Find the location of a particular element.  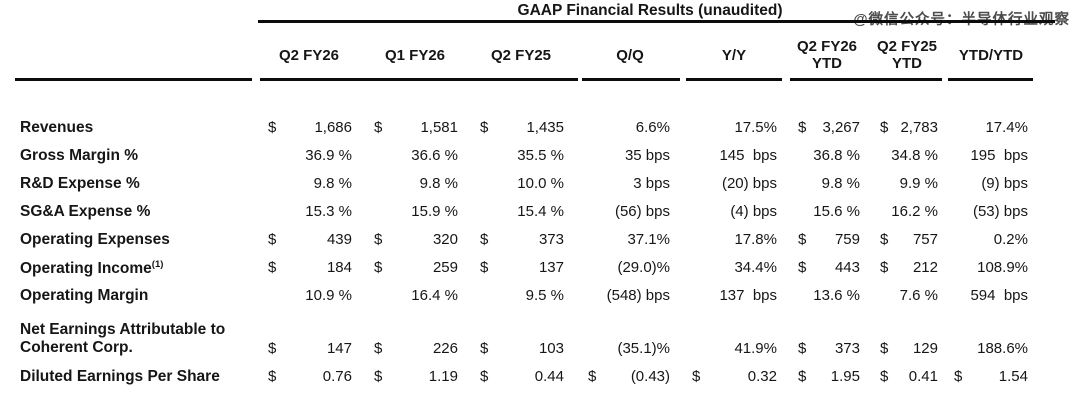

cell-q2fy26-ytd: 15.6 % is located at coordinates (827, 211).